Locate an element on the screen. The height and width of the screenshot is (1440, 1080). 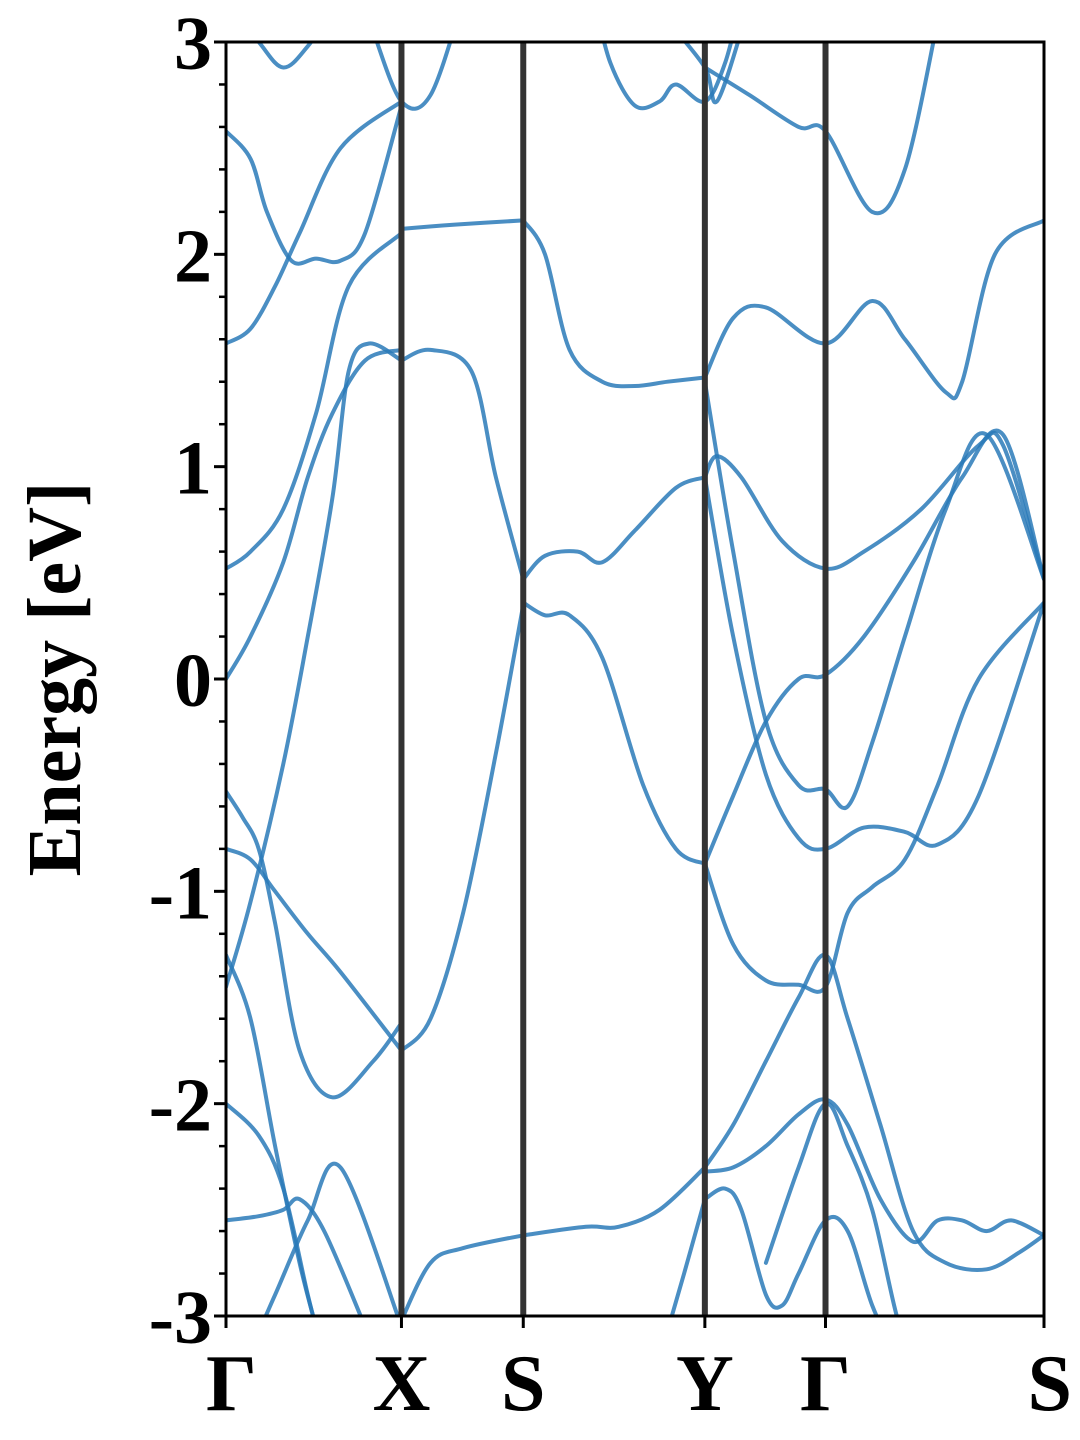
x-tick-label-3: S is located at coordinates (523, 1384).